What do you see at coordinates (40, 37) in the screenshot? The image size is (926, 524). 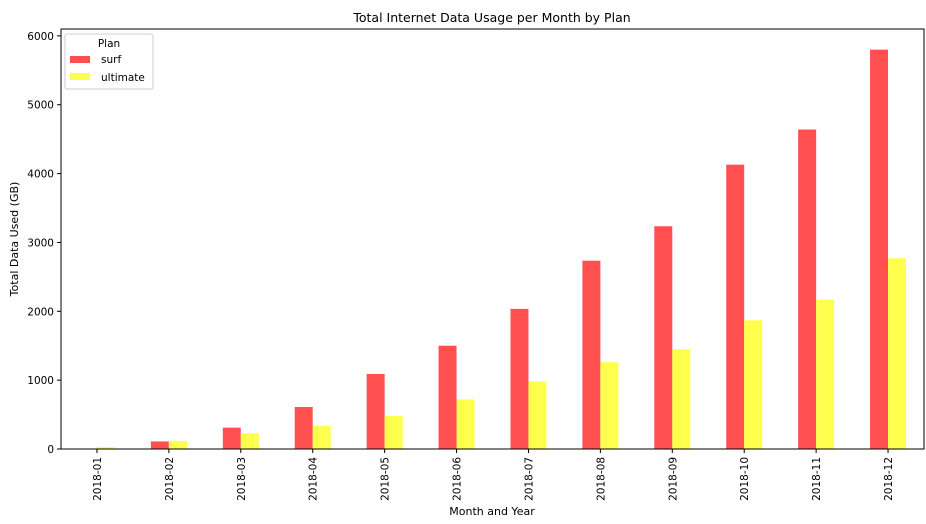 I see `y-tick-label: 6000` at bounding box center [40, 37].